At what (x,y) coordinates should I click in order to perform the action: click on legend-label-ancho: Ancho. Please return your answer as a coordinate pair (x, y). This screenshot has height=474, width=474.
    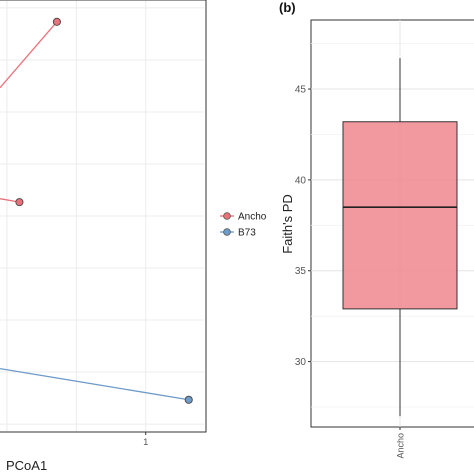
    Looking at the image, I should click on (252, 217).